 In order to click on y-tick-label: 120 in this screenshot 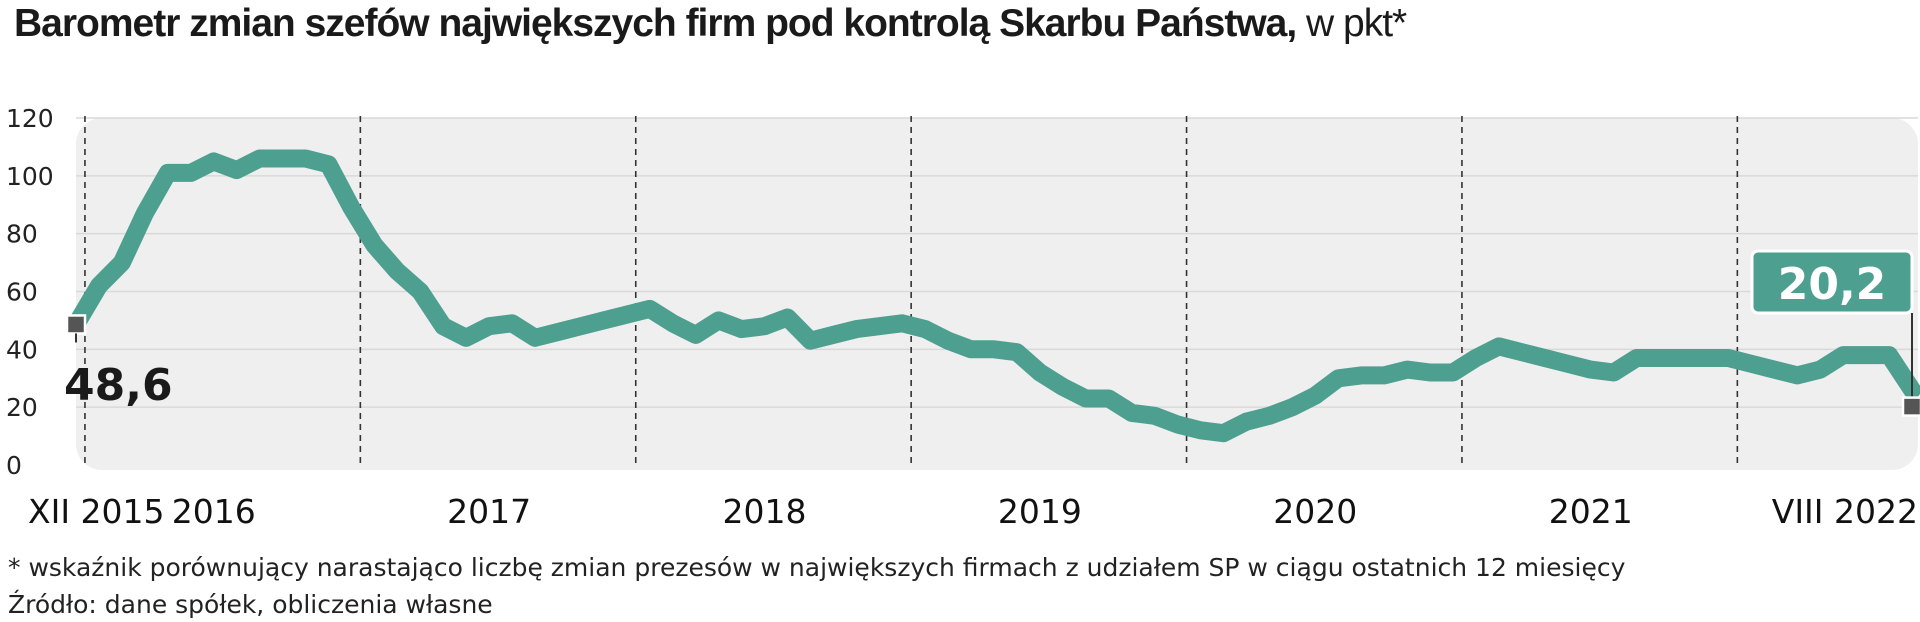, I will do `click(30, 118)`.